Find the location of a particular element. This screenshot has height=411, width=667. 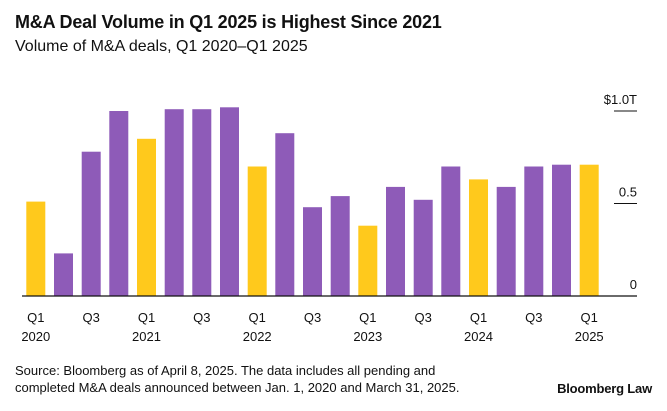

x-tick-label: 2022 is located at coordinates (257, 336).